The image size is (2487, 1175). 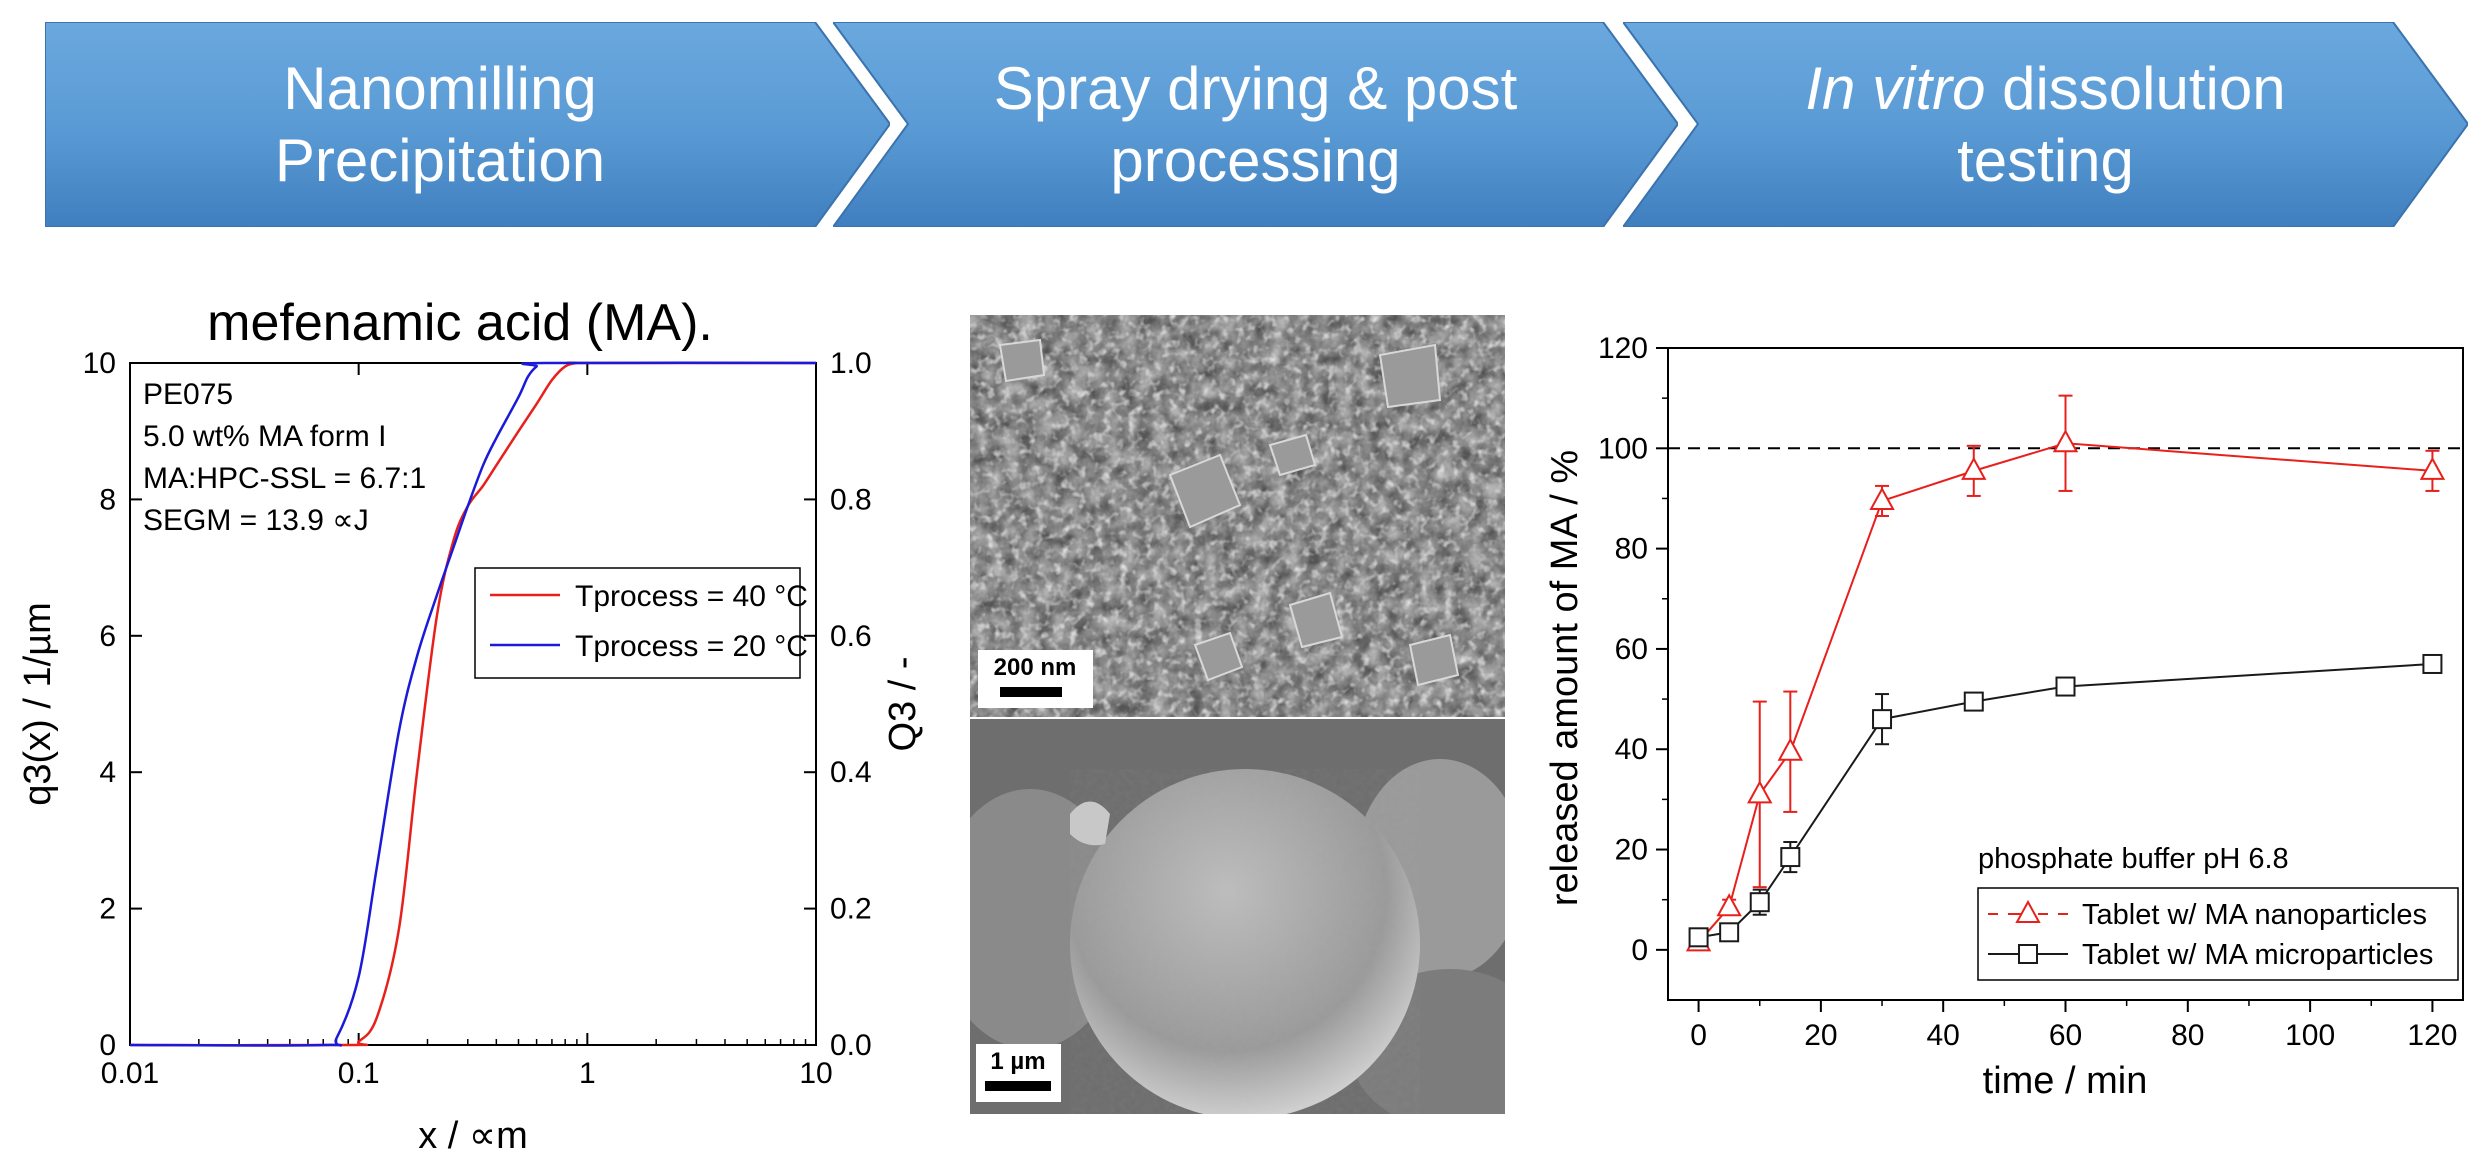 I want to click on y-tick-label: 60, so click(x=1631, y=649).